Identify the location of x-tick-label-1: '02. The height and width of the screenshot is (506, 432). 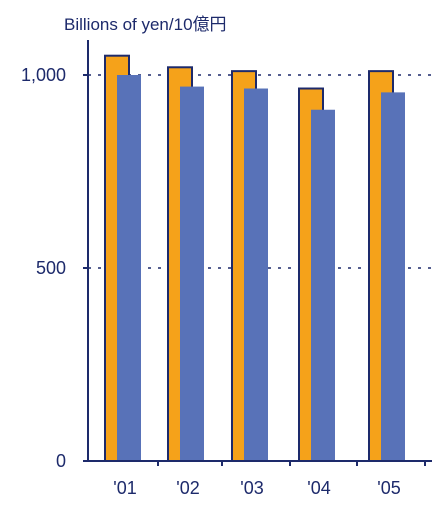
(187, 488).